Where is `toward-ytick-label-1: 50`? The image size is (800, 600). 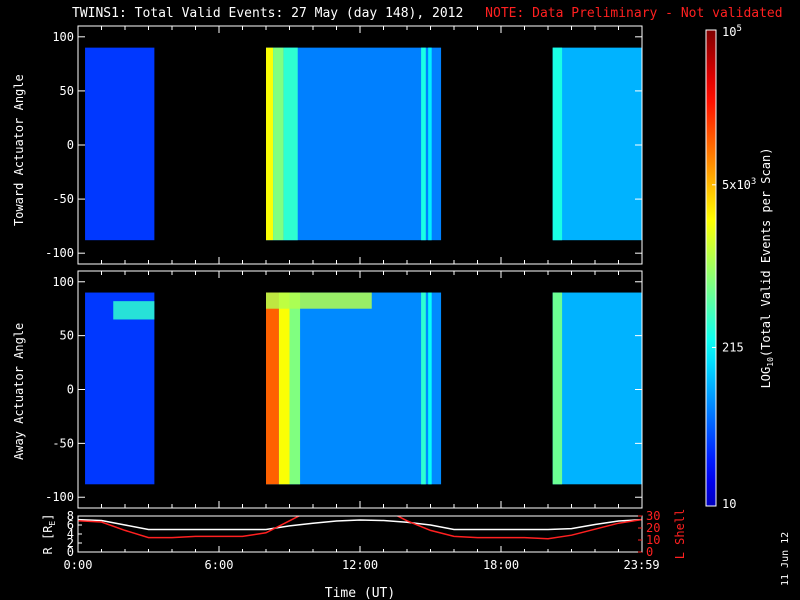 toward-ytick-label-1: 50 is located at coordinates (67, 91).